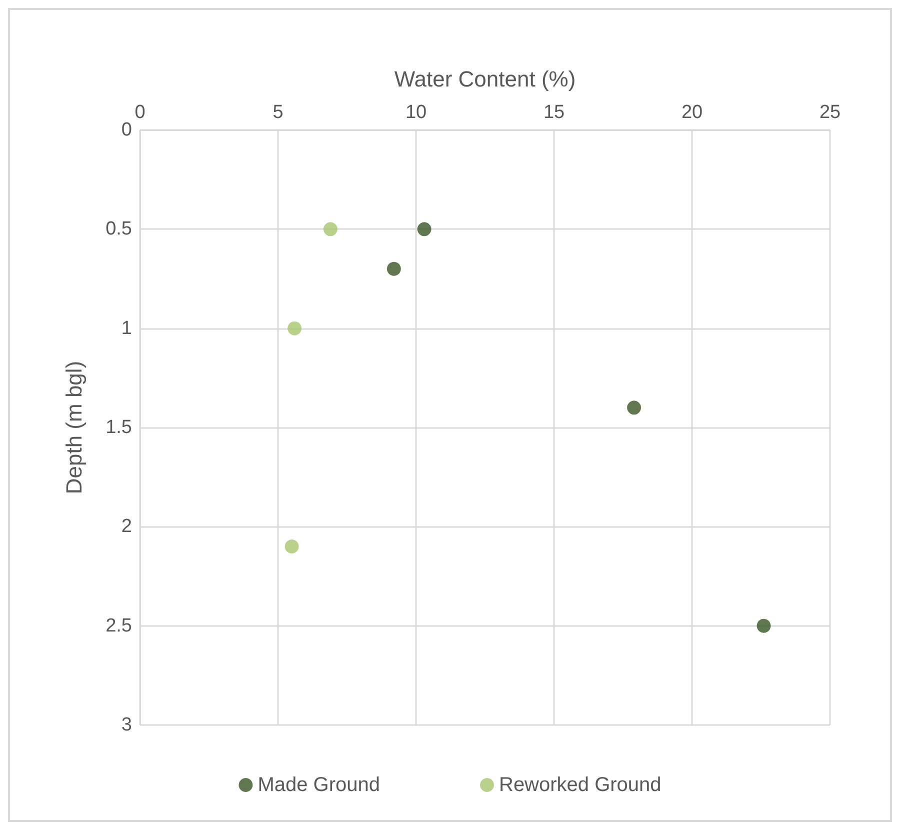 The height and width of the screenshot is (831, 904). I want to click on legend-label: Reworked Ground, so click(580, 785).